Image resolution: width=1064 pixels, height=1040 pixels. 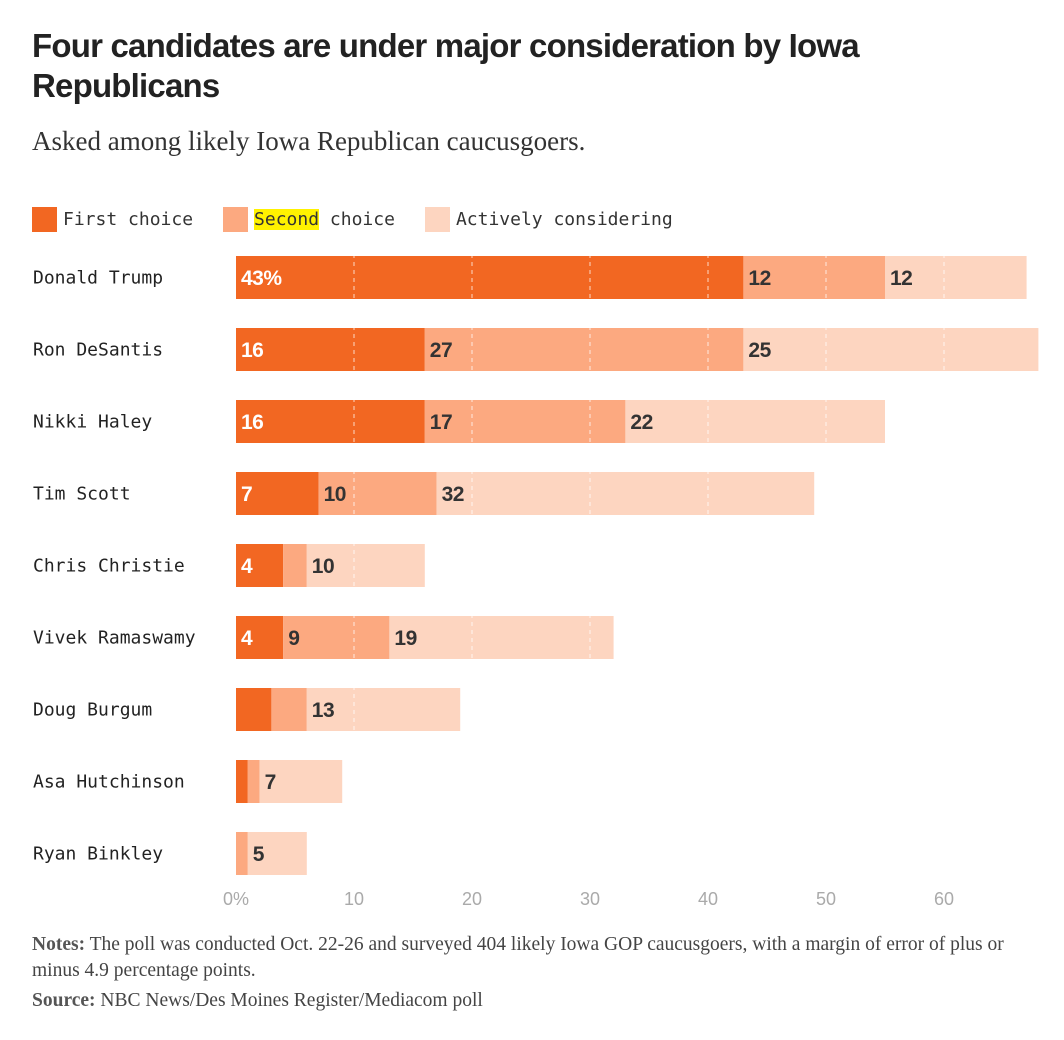 I want to click on data-label-chris-christie-actively-considering: 10, so click(x=323, y=566).